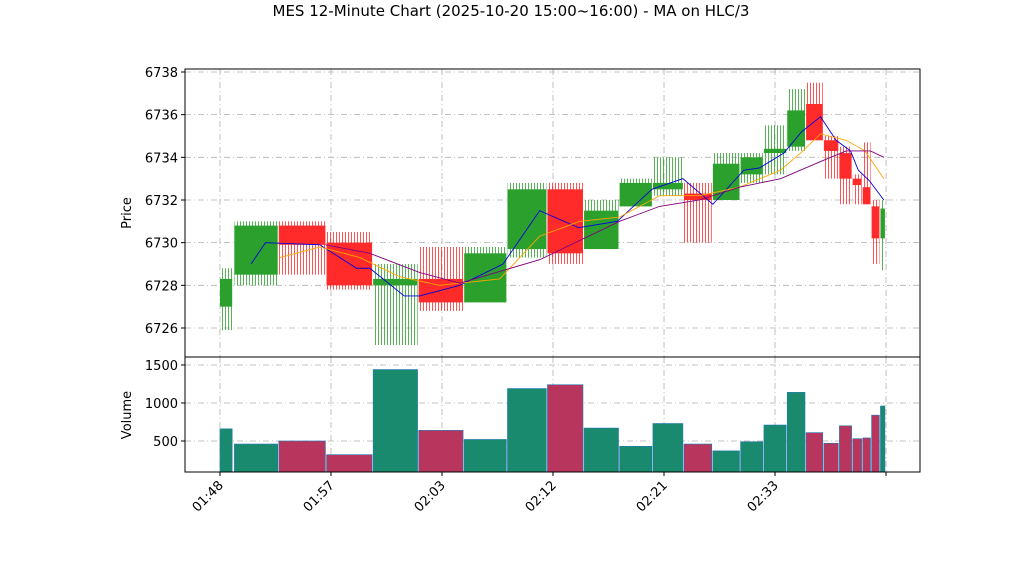 The width and height of the screenshot is (1022, 575). What do you see at coordinates (161, 201) in the screenshot?
I see `y-tick-label: 6732` at bounding box center [161, 201].